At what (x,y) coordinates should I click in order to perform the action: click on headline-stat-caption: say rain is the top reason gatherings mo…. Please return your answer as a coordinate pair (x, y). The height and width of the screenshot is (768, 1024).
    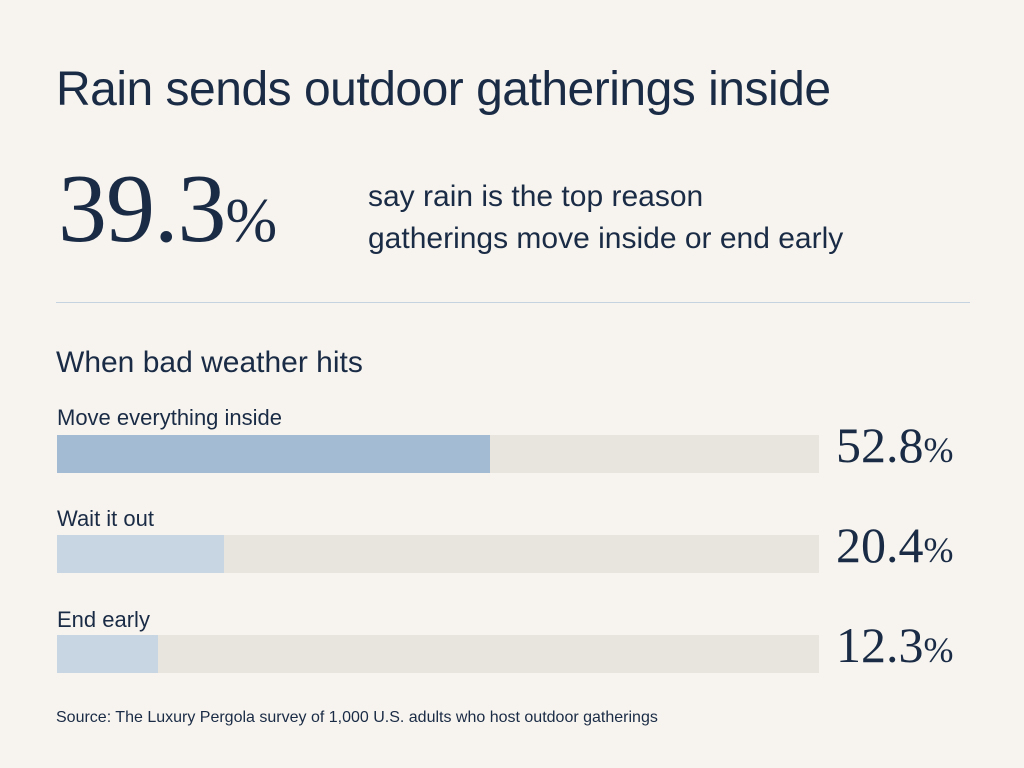
    Looking at the image, I should click on (648, 218).